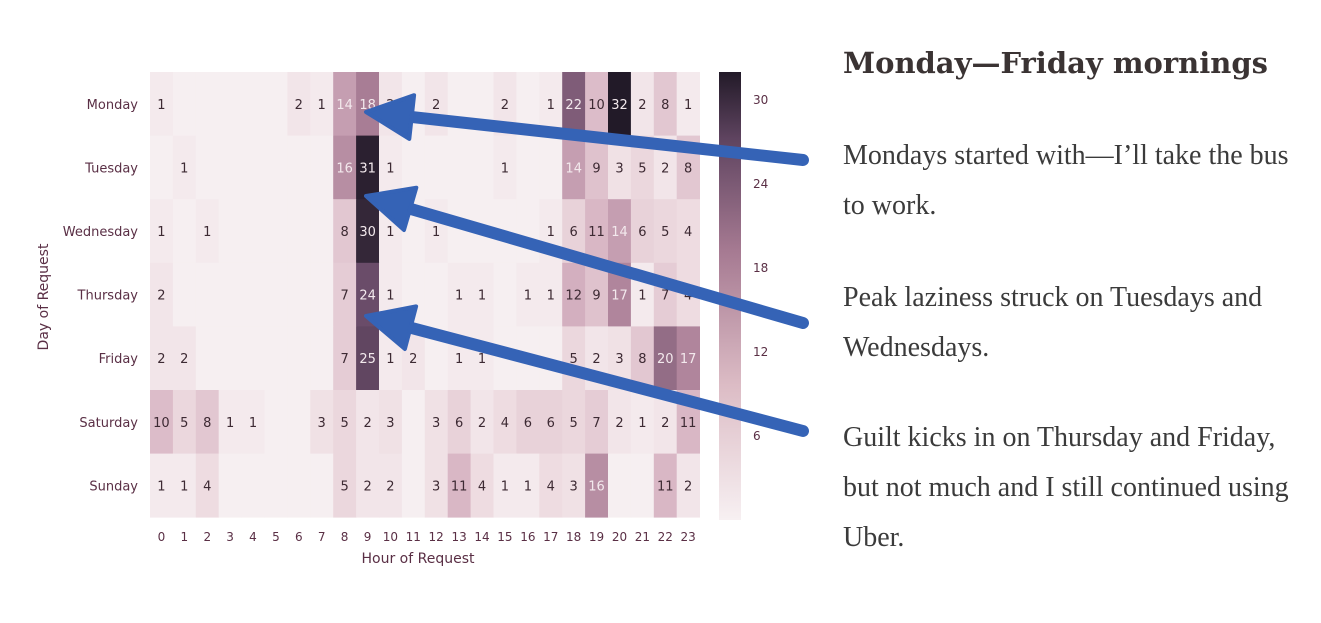  Describe the element at coordinates (573, 537) in the screenshot. I see `x-tick-label: 18` at that location.